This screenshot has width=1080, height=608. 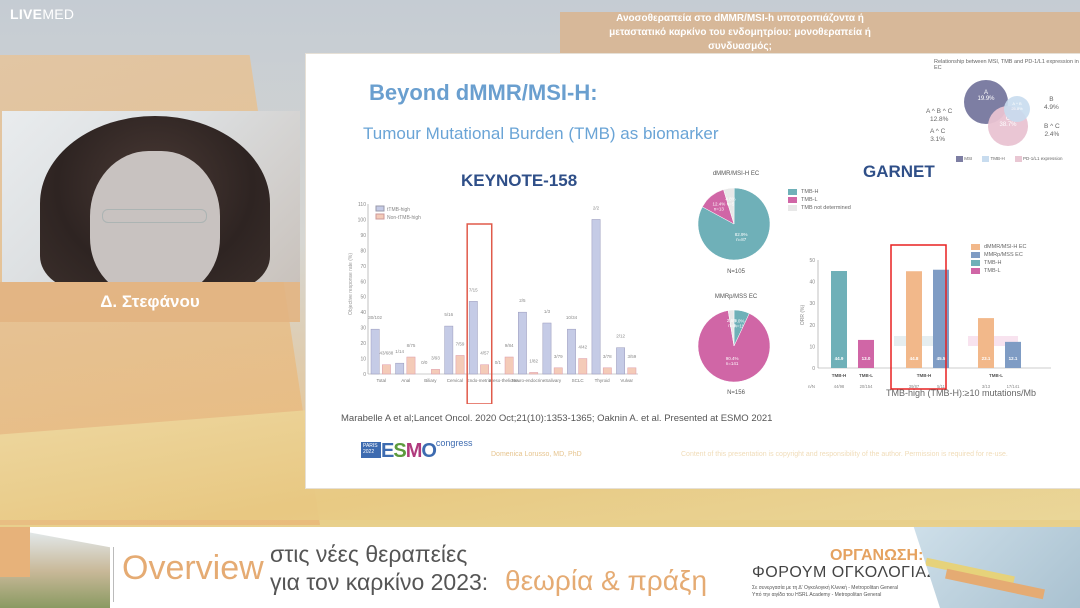 What do you see at coordinates (739, 321) in the screenshot?
I see `svg-text: 7.0%` at bounding box center [739, 321].